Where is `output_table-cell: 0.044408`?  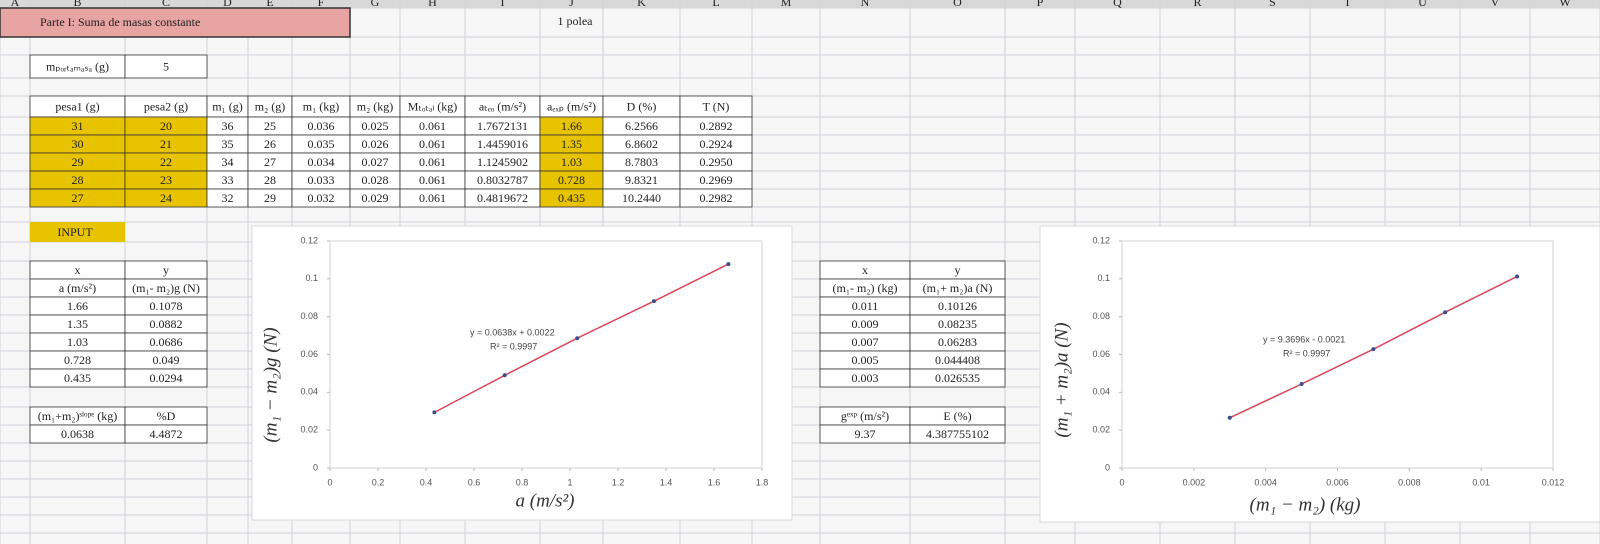 output_table-cell: 0.044408 is located at coordinates (957, 360).